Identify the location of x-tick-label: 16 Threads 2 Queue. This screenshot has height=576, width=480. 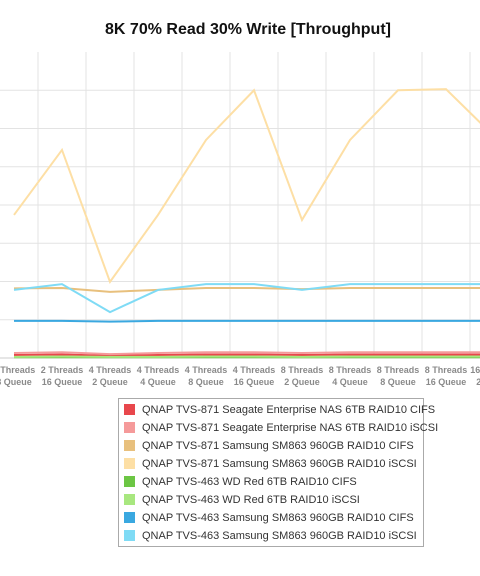
(475, 376).